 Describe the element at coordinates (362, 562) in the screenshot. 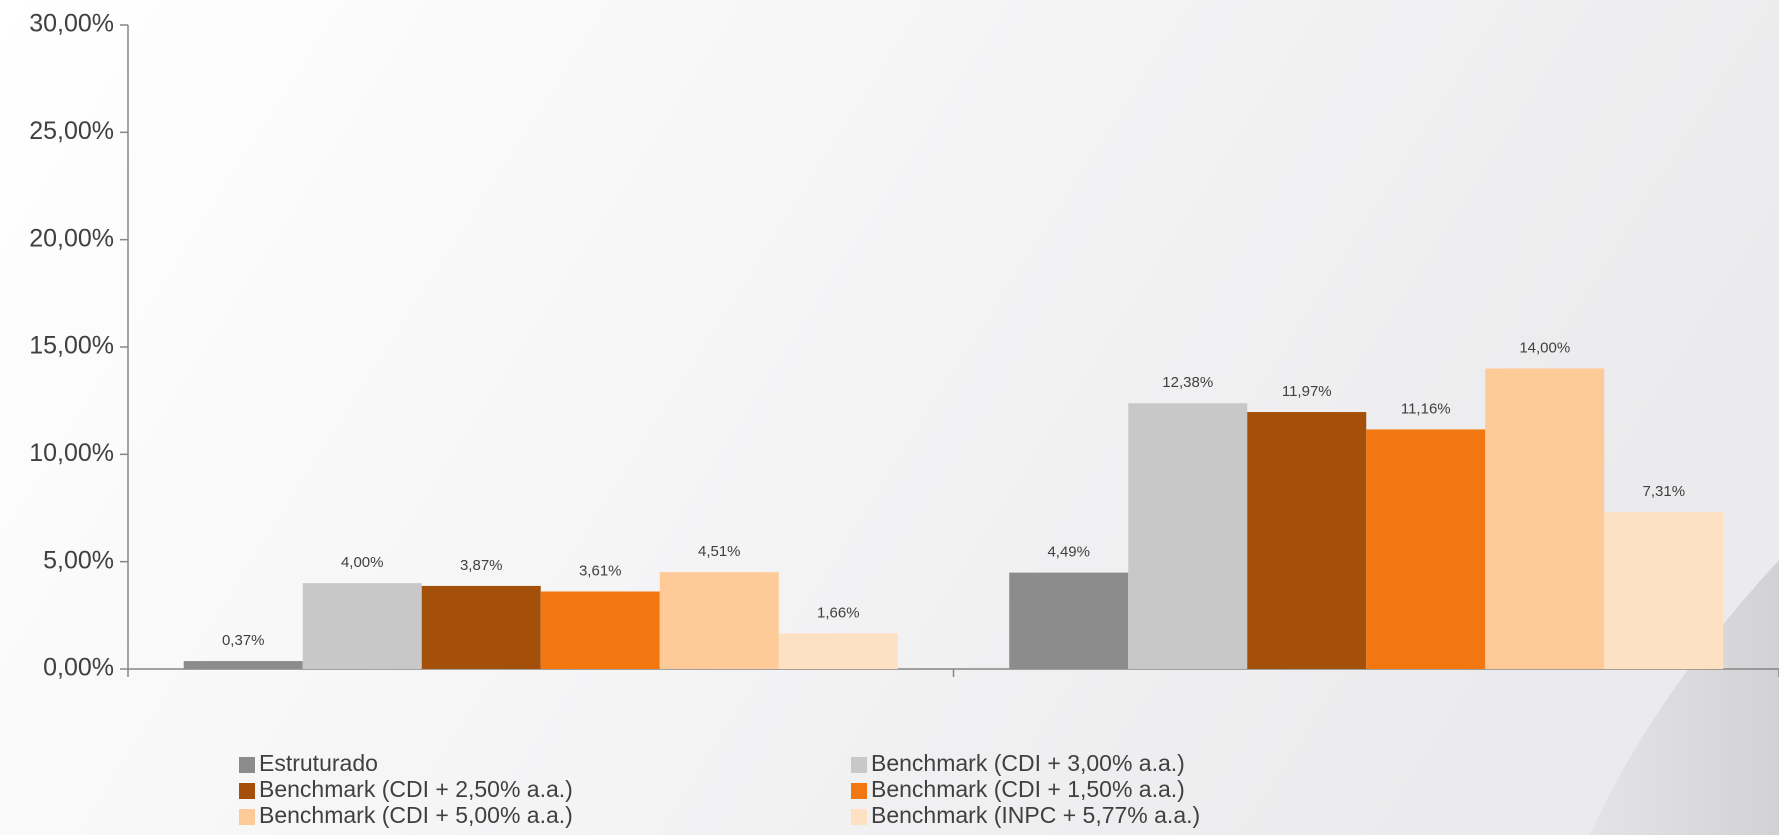

I see `data-label: 4,00%` at that location.